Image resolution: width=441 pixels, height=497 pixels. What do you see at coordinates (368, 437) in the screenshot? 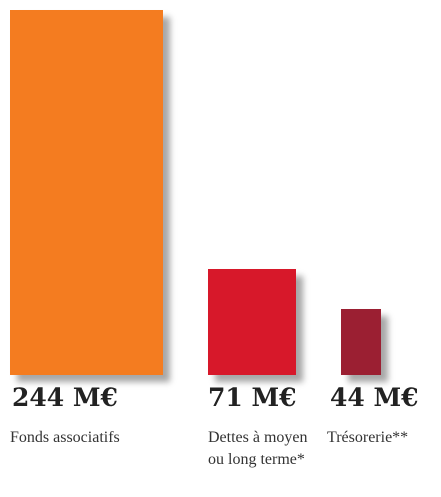
I see `category-label: Trésorerie**` at bounding box center [368, 437].